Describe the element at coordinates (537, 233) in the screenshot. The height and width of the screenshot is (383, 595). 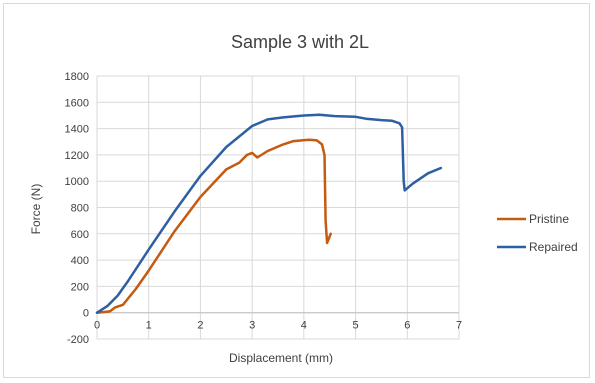
I see `legend: Pristine Repaired` at that location.